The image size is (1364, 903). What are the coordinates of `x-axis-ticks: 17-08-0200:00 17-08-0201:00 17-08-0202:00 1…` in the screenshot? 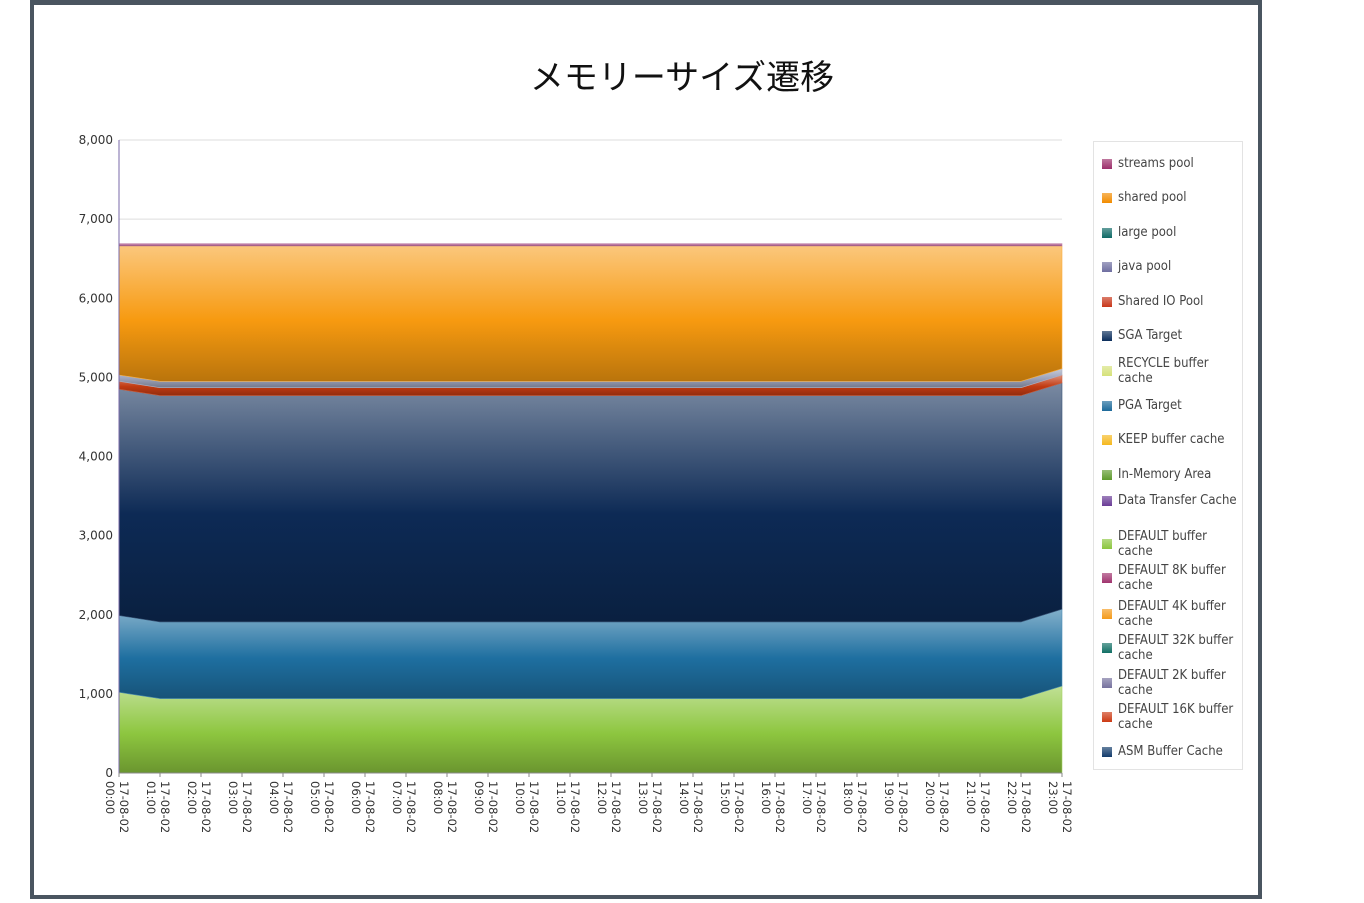 It's located at (588, 803).